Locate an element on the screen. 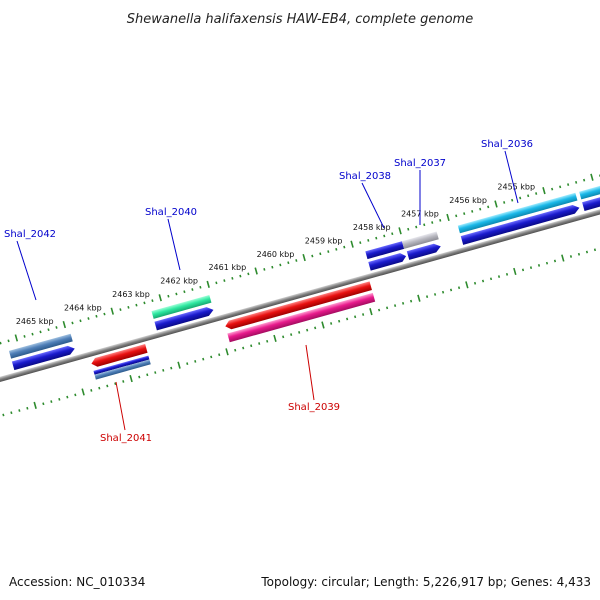  gene-label-shal-2036: Shal_2036 is located at coordinates (507, 144).